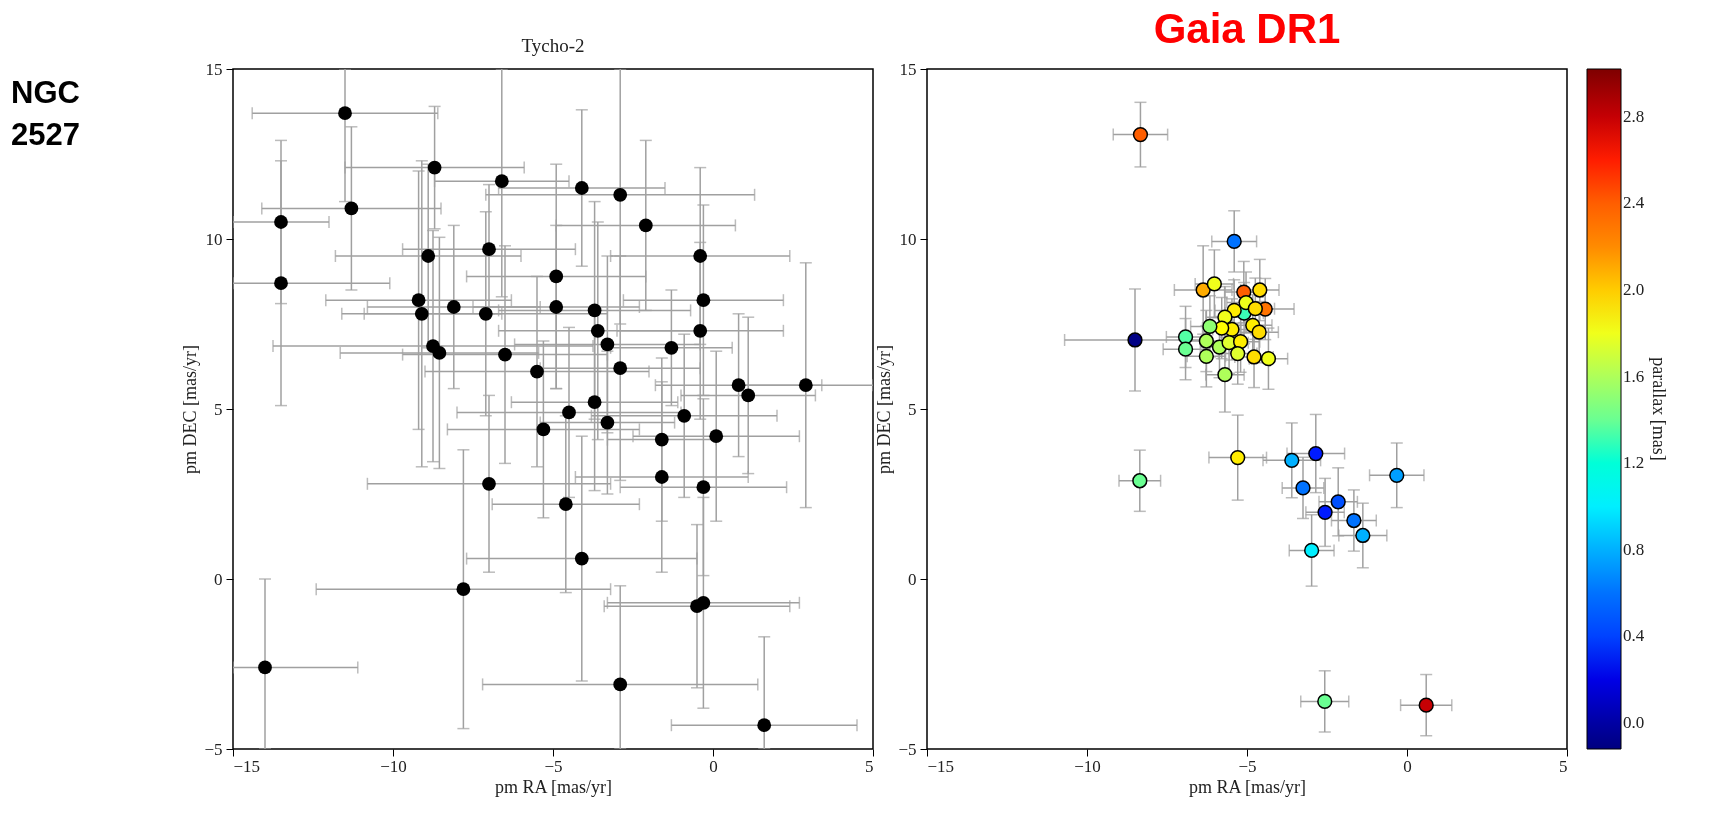  What do you see at coordinates (1634, 116) in the screenshot?
I see `color-bar-label: 2.8` at bounding box center [1634, 116].